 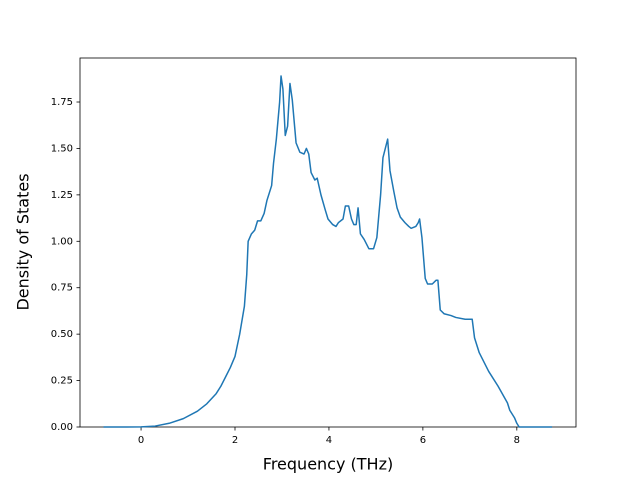 I want to click on x-tick-label: 2, so click(x=235, y=440).